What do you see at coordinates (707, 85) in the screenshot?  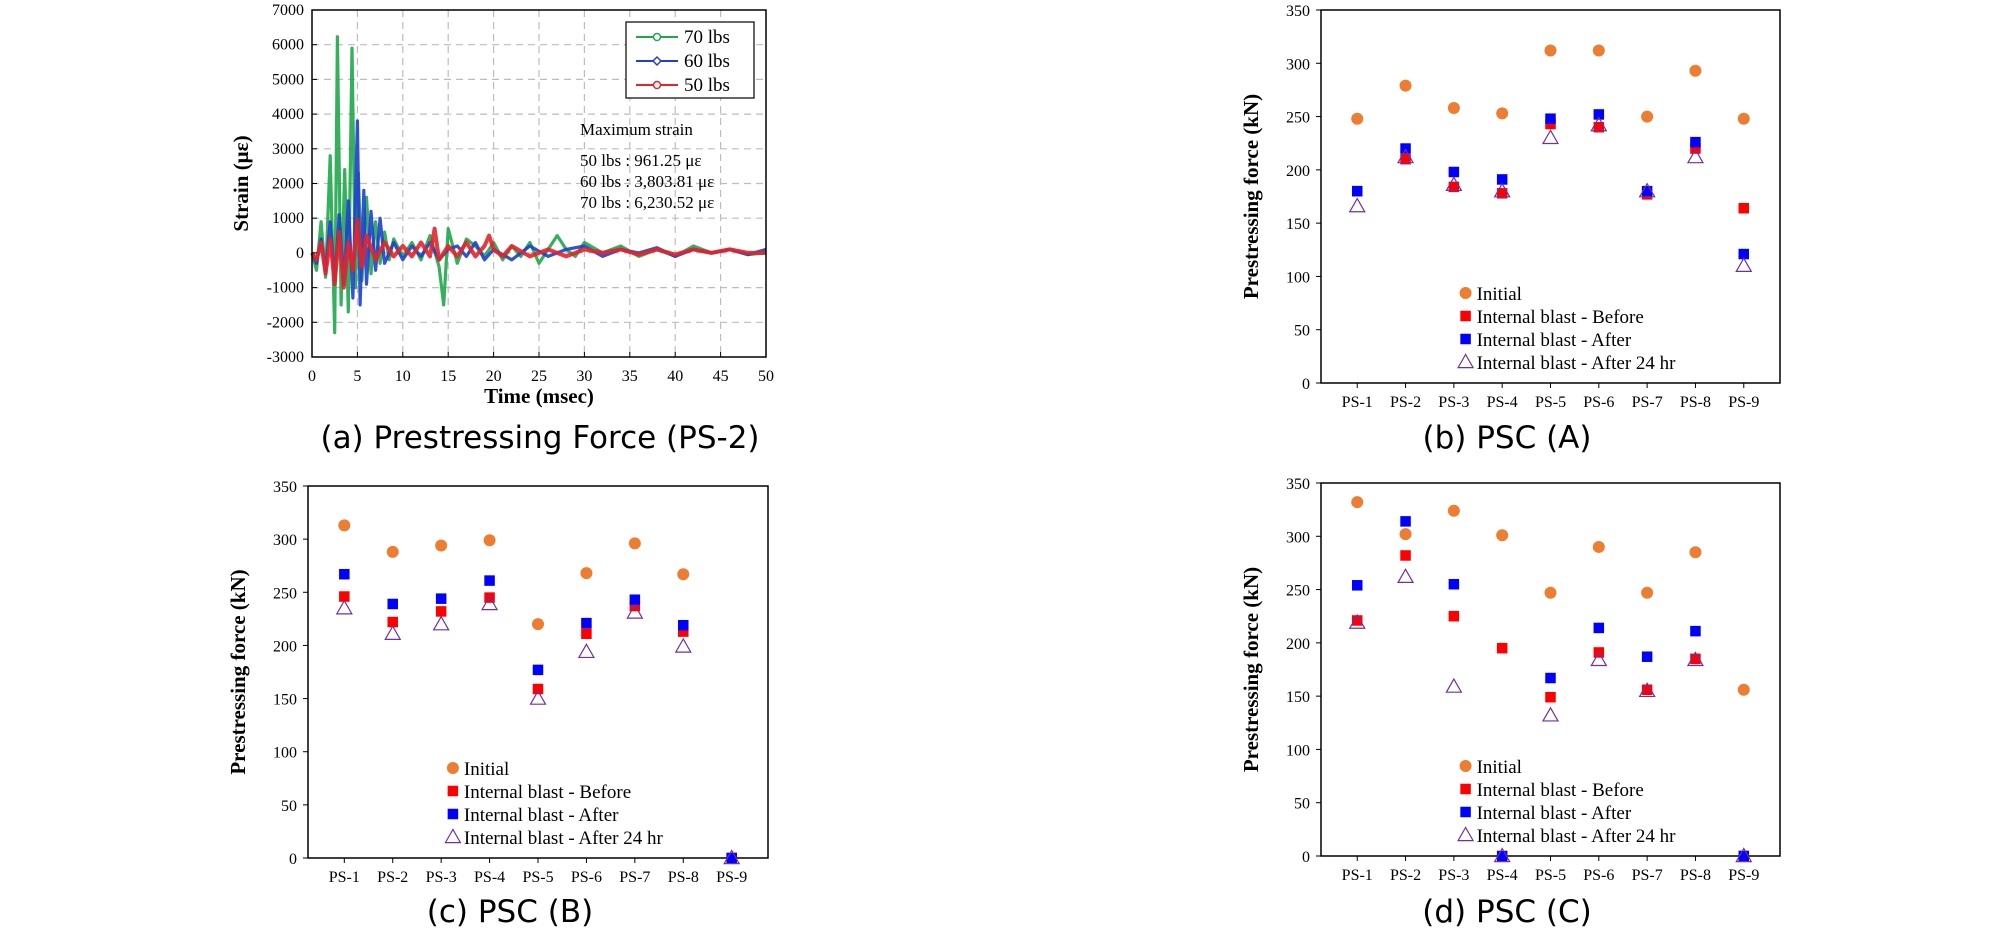 I see `legend-label: 50 lbs` at bounding box center [707, 85].